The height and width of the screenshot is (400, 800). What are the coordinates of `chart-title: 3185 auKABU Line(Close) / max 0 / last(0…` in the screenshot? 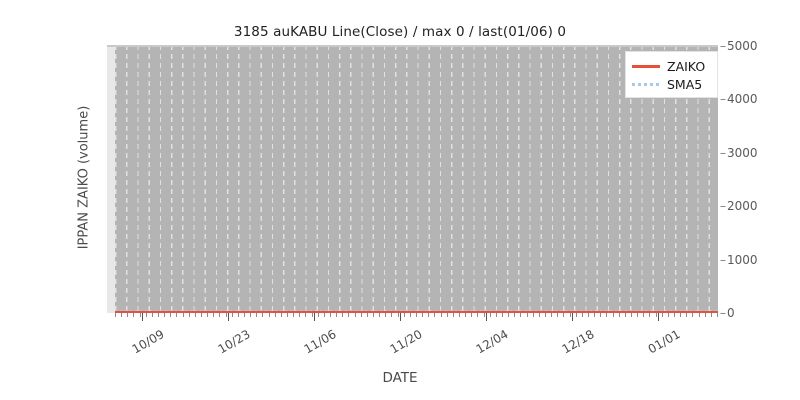 It's located at (400, 32).